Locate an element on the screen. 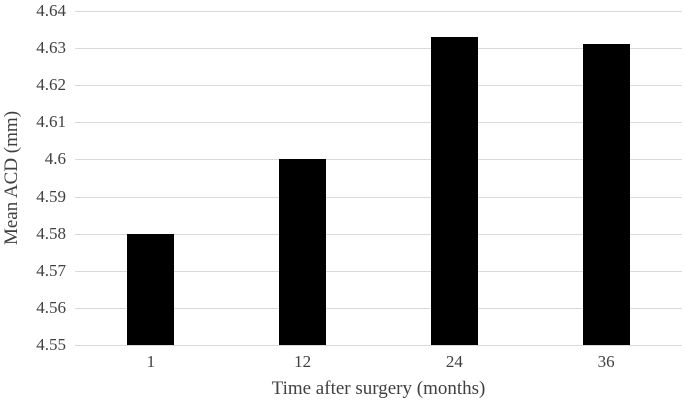 Image resolution: width=685 pixels, height=409 pixels. y-tick-label: 4.56 is located at coordinates (51, 307).